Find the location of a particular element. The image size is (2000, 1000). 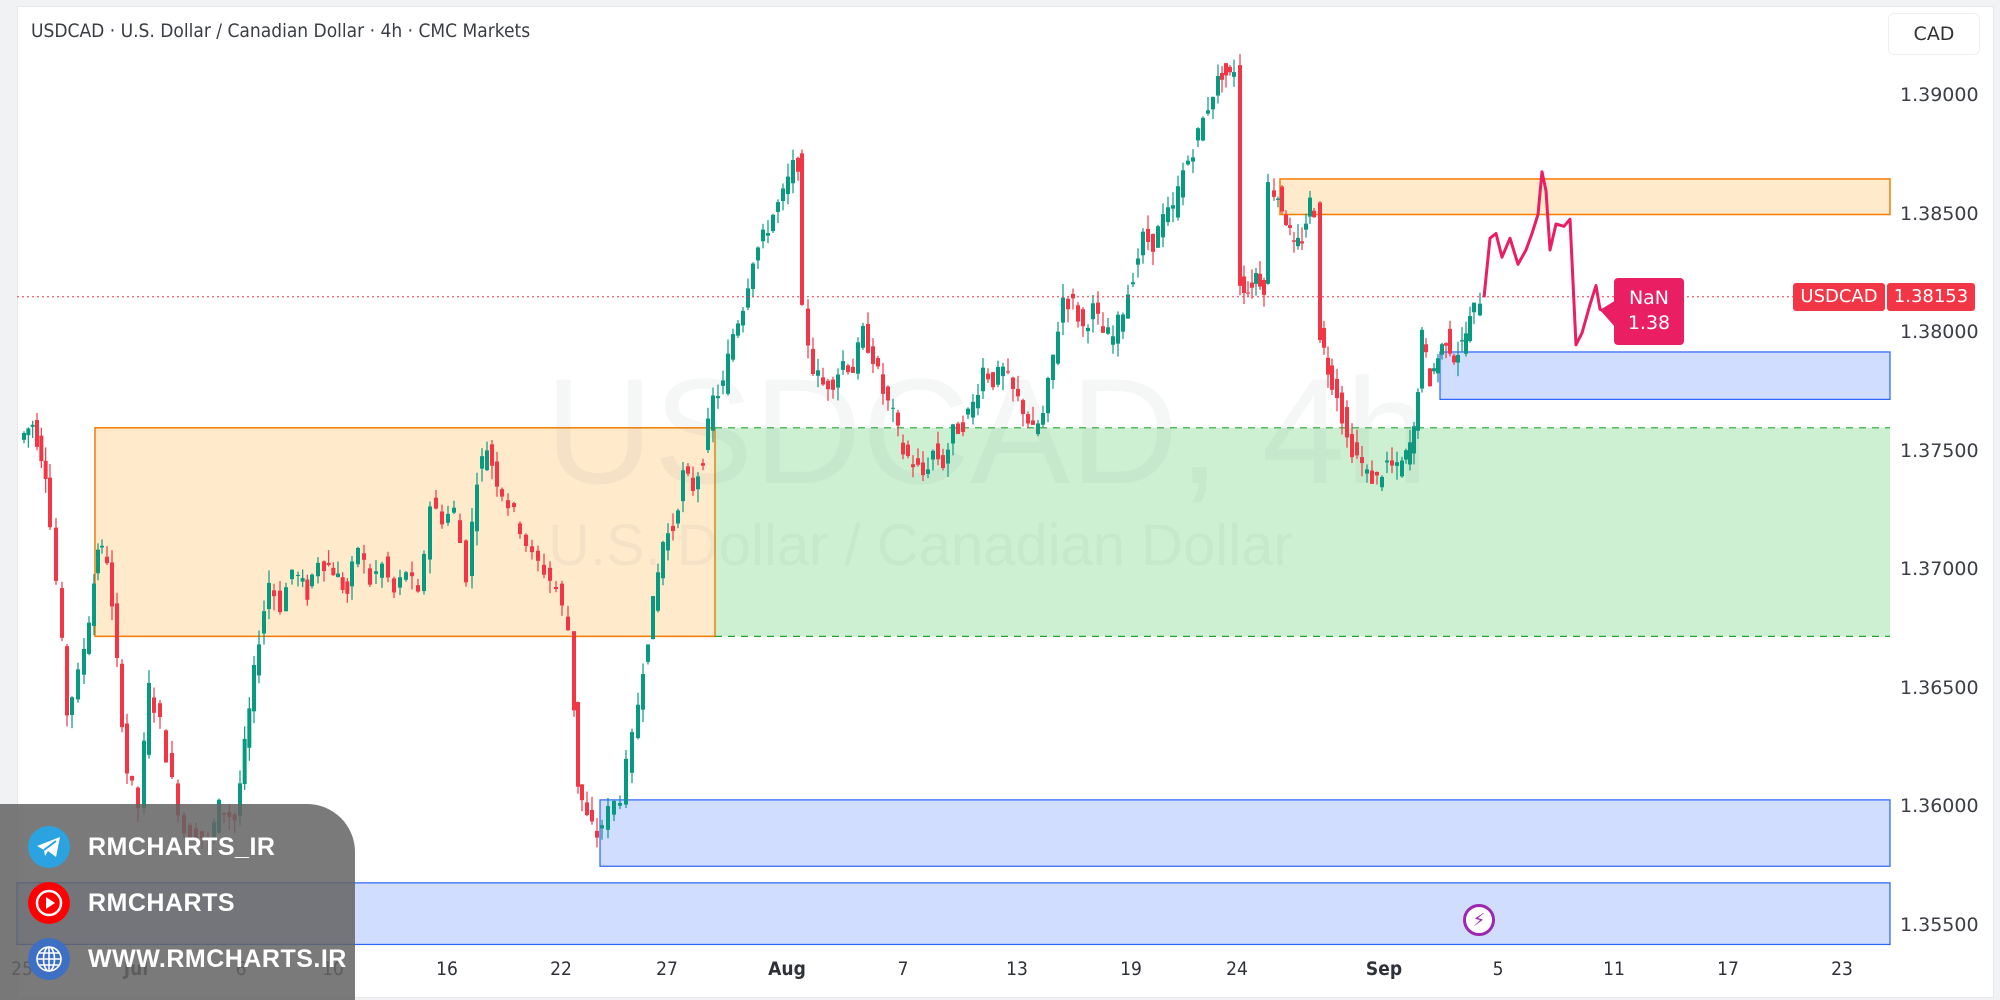

website-link: WWW.RMCHARTS.IR is located at coordinates (187, 959).